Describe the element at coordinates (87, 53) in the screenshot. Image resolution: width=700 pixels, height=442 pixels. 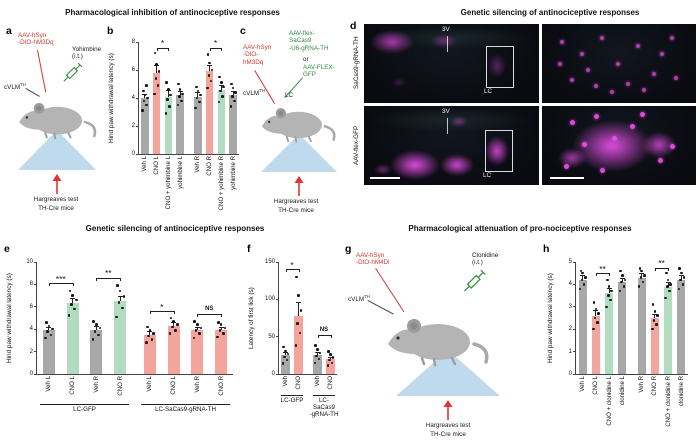
I see `drug-label: Yohimbine (i.t.)` at that location.